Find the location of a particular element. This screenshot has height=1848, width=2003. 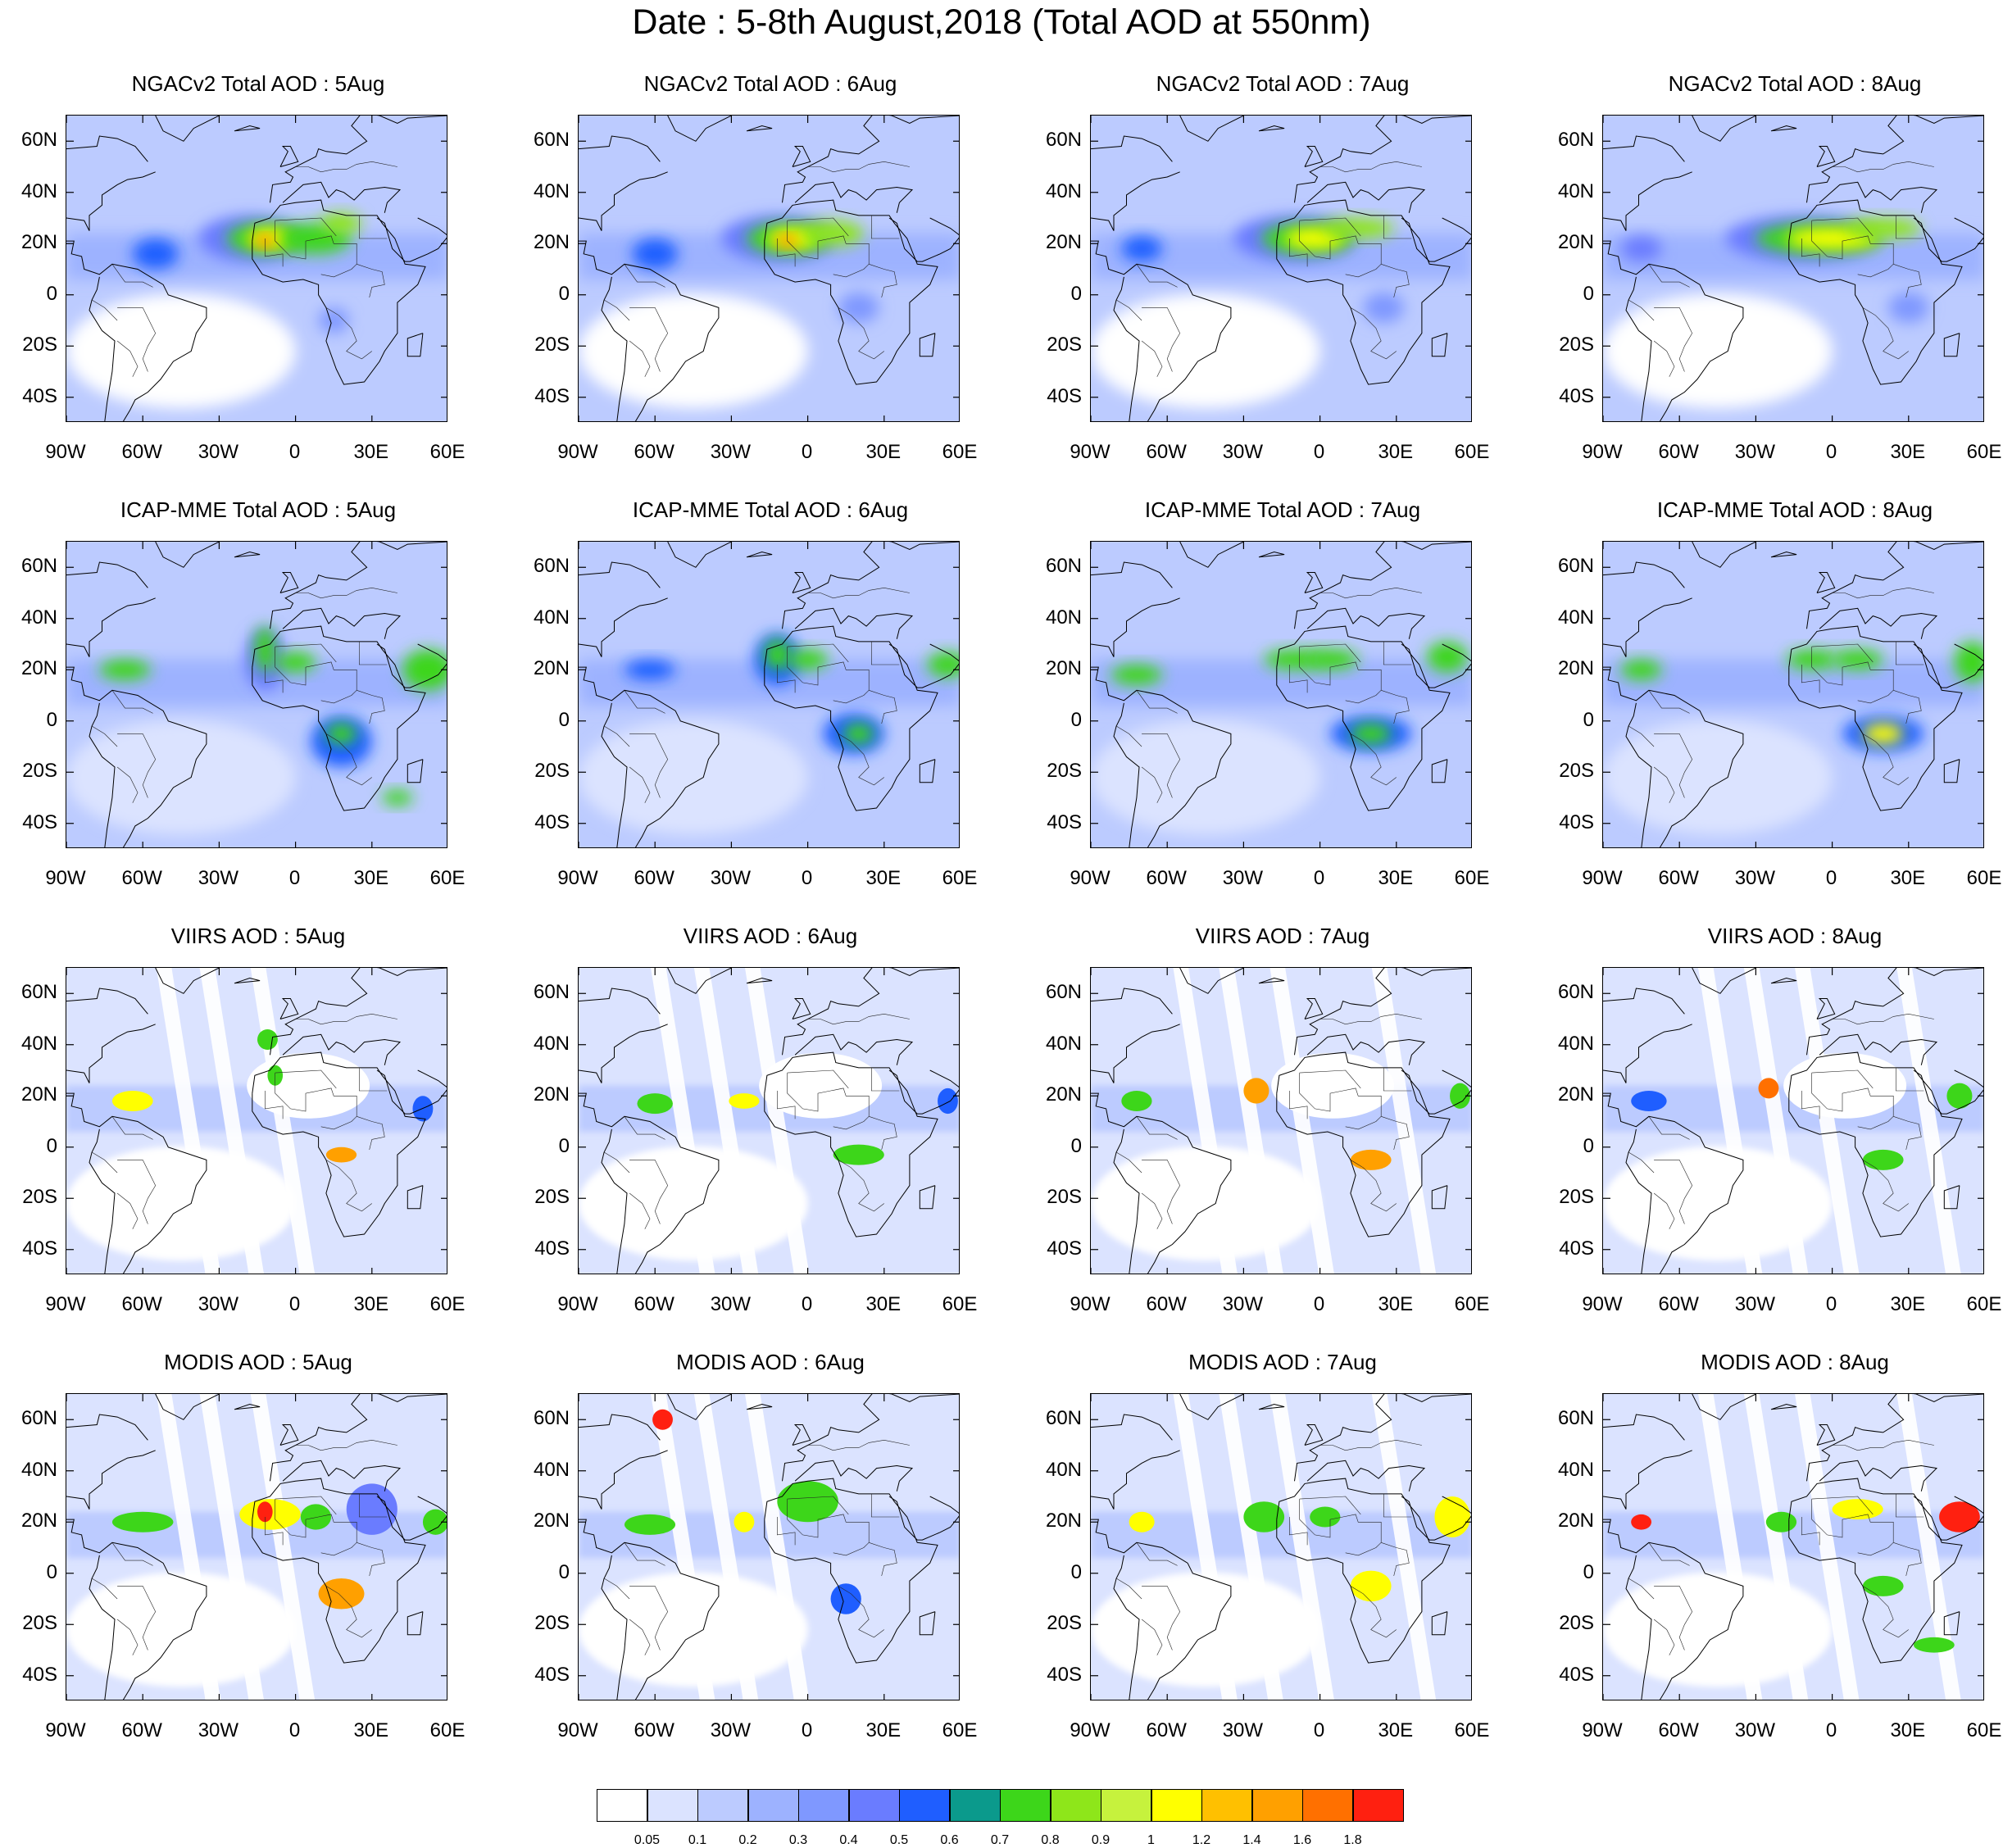

colorbar-label: 1.2 is located at coordinates (1201, 1840).